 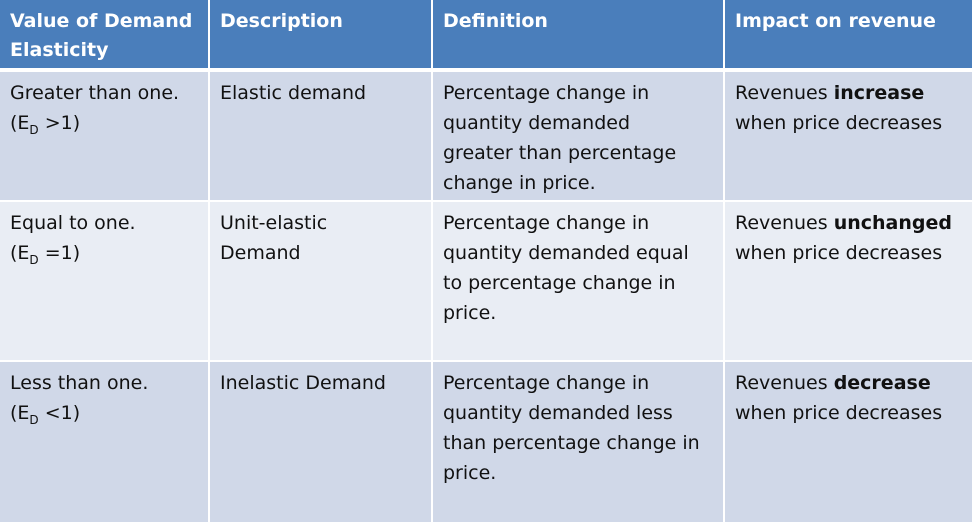 I want to click on row1-impact-line2: when price decreases, so click(x=839, y=123).